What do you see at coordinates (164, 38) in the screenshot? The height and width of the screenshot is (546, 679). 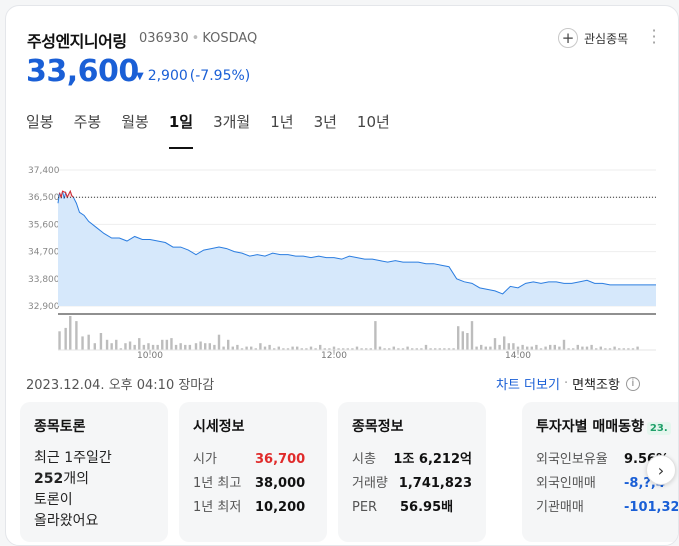 I see `stock-code: 036930` at bounding box center [164, 38].